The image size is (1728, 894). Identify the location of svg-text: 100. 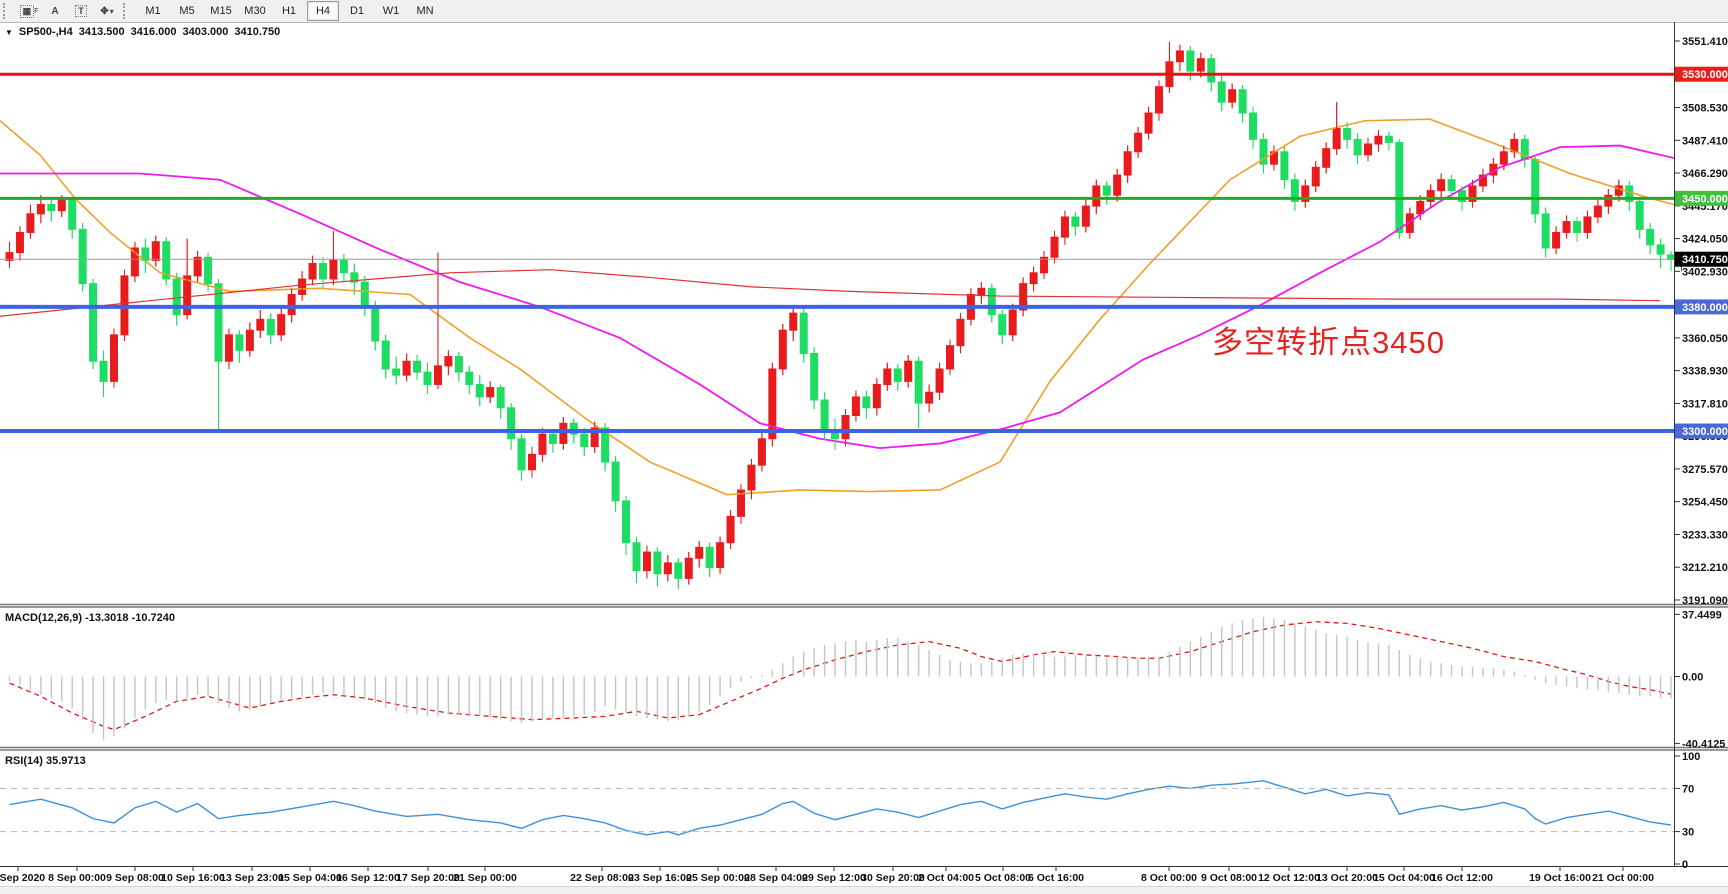
(1691, 757).